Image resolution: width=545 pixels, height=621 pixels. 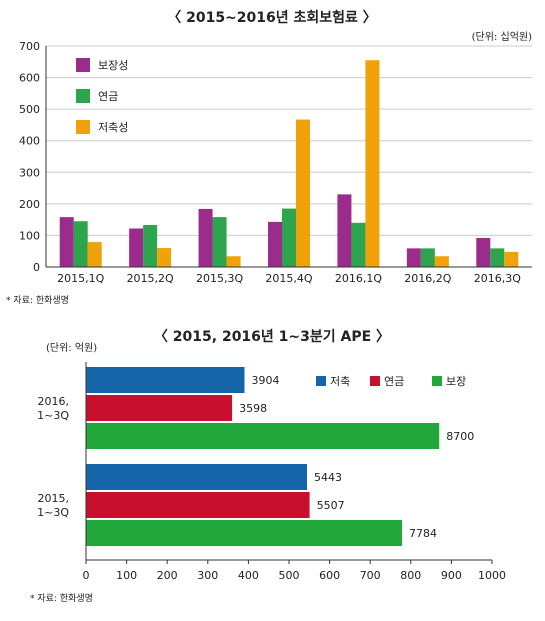 I want to click on chart2-x-tick-label: 0, so click(x=86, y=575).